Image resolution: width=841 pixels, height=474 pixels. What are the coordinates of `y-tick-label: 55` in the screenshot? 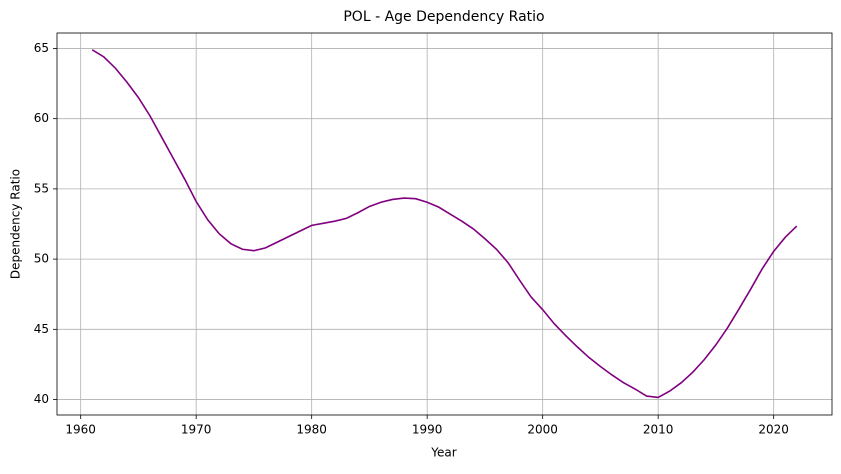 It's located at (41, 188).